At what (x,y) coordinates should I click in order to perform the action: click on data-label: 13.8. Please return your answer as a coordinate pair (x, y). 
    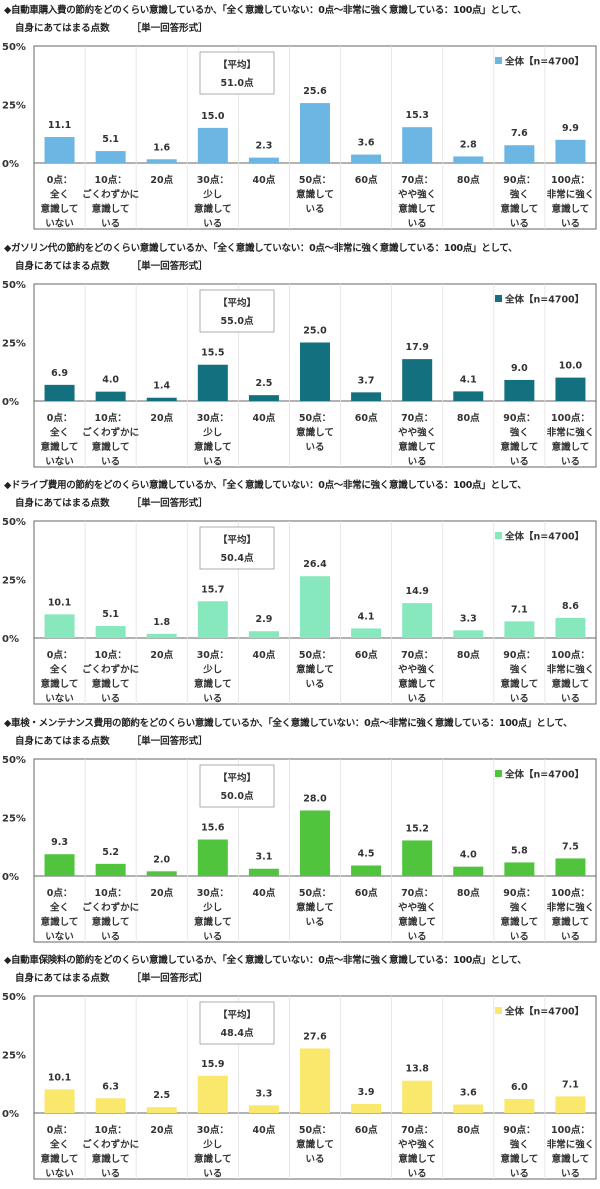
    Looking at the image, I should click on (417, 1069).